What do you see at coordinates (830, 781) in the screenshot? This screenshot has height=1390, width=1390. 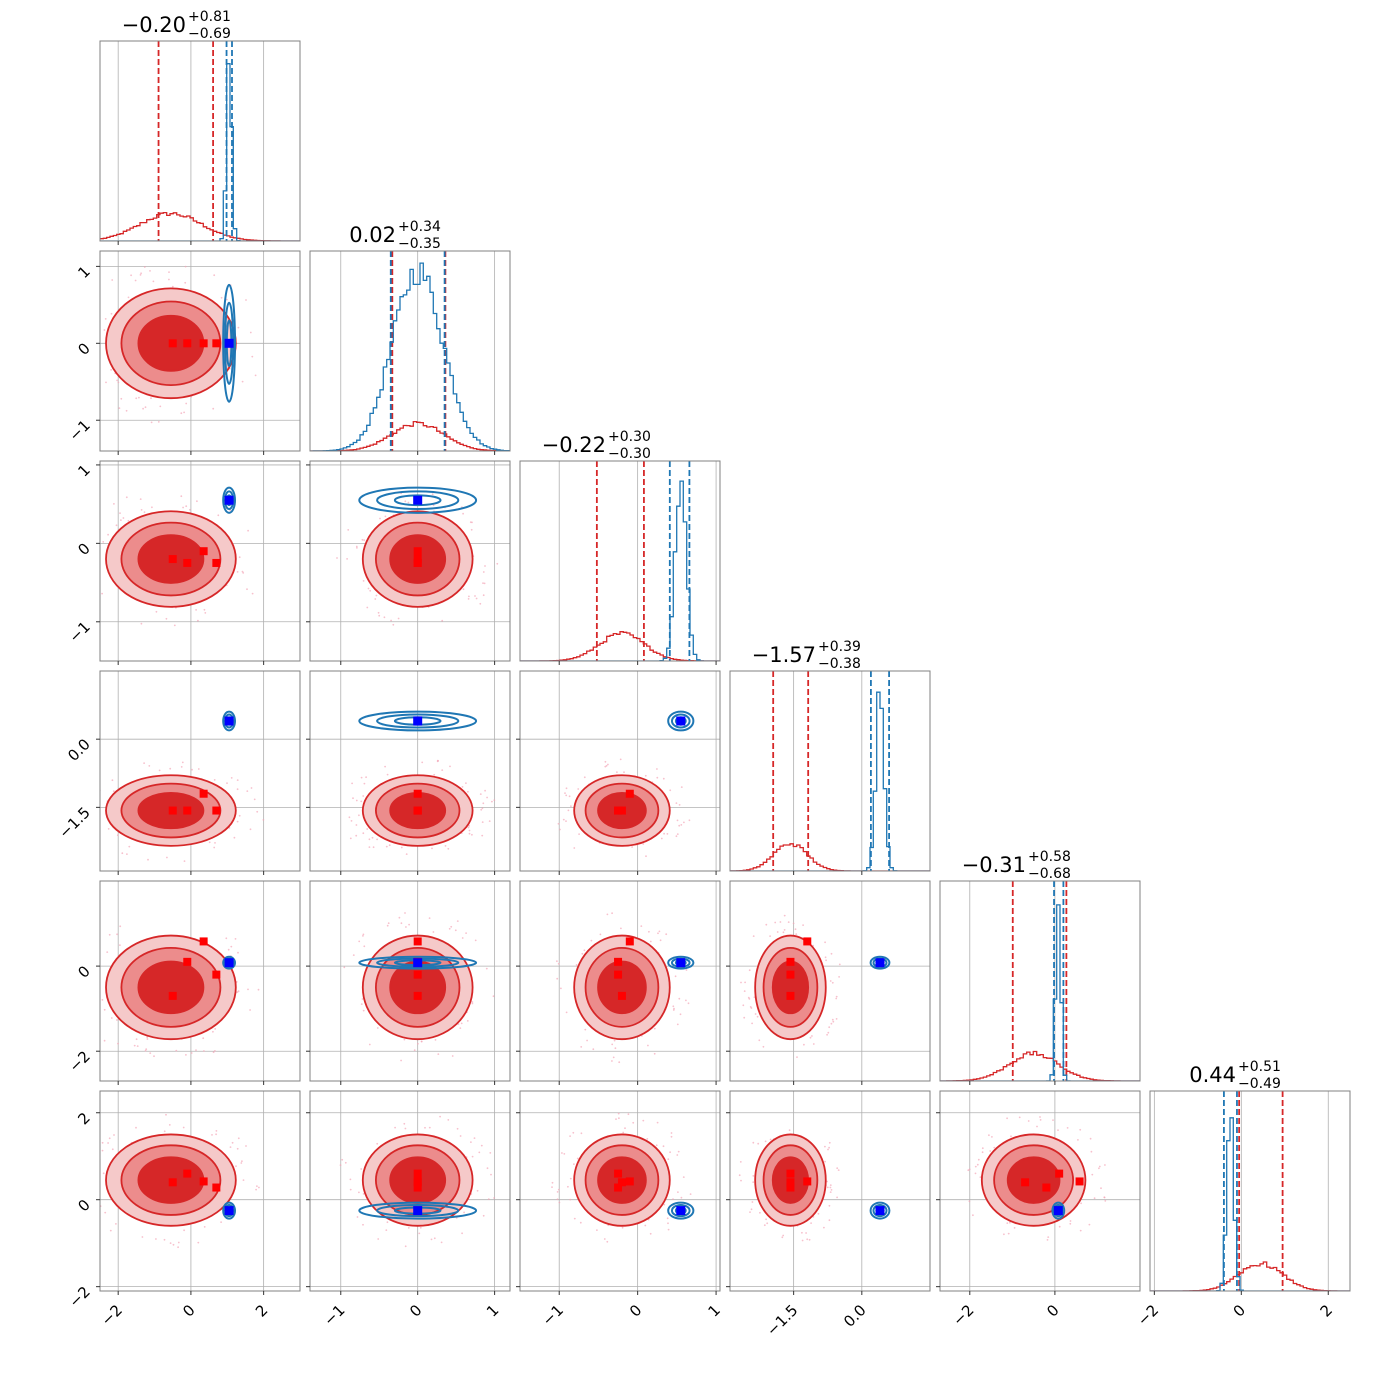 I see `blue-histogram` at bounding box center [830, 781].